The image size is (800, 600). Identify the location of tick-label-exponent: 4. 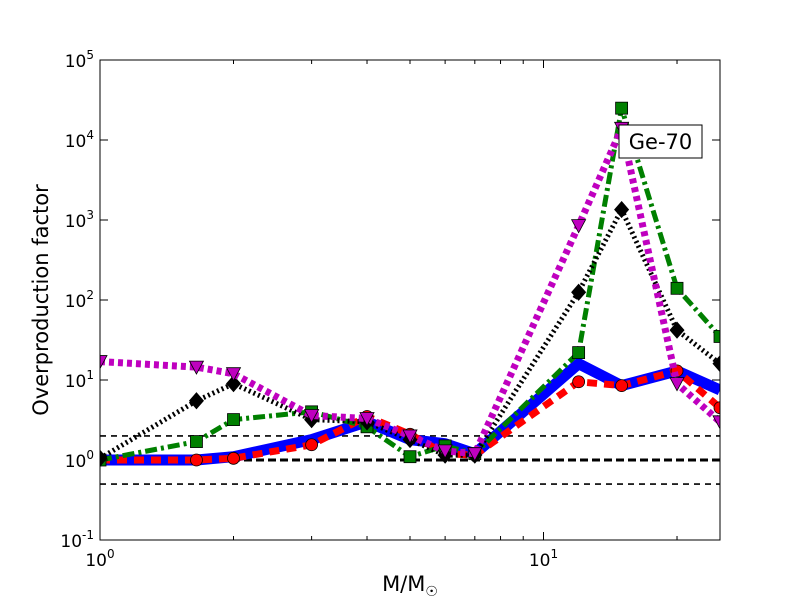
(90, 135).